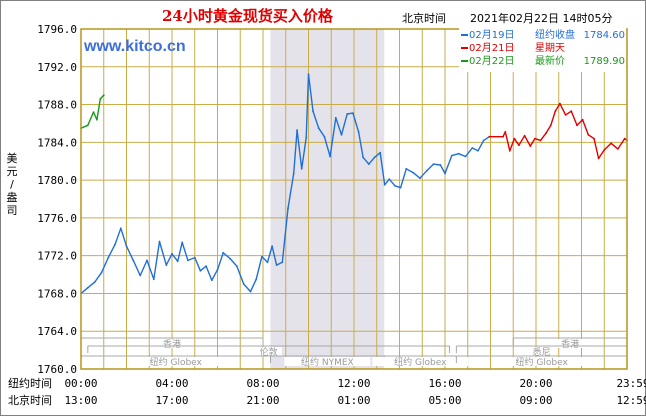 The height and width of the screenshot is (416, 646). I want to click on legend-label: 星期天, so click(550, 48).